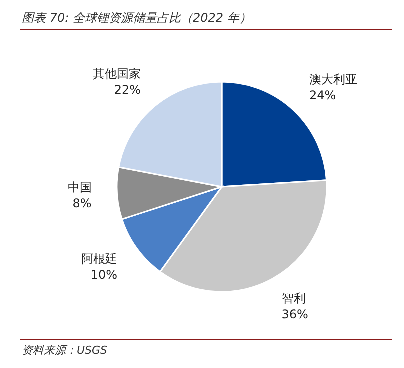 The width and height of the screenshot is (404, 368). What do you see at coordinates (127, 89) in the screenshot?
I see `data-label: 22%` at bounding box center [127, 89].